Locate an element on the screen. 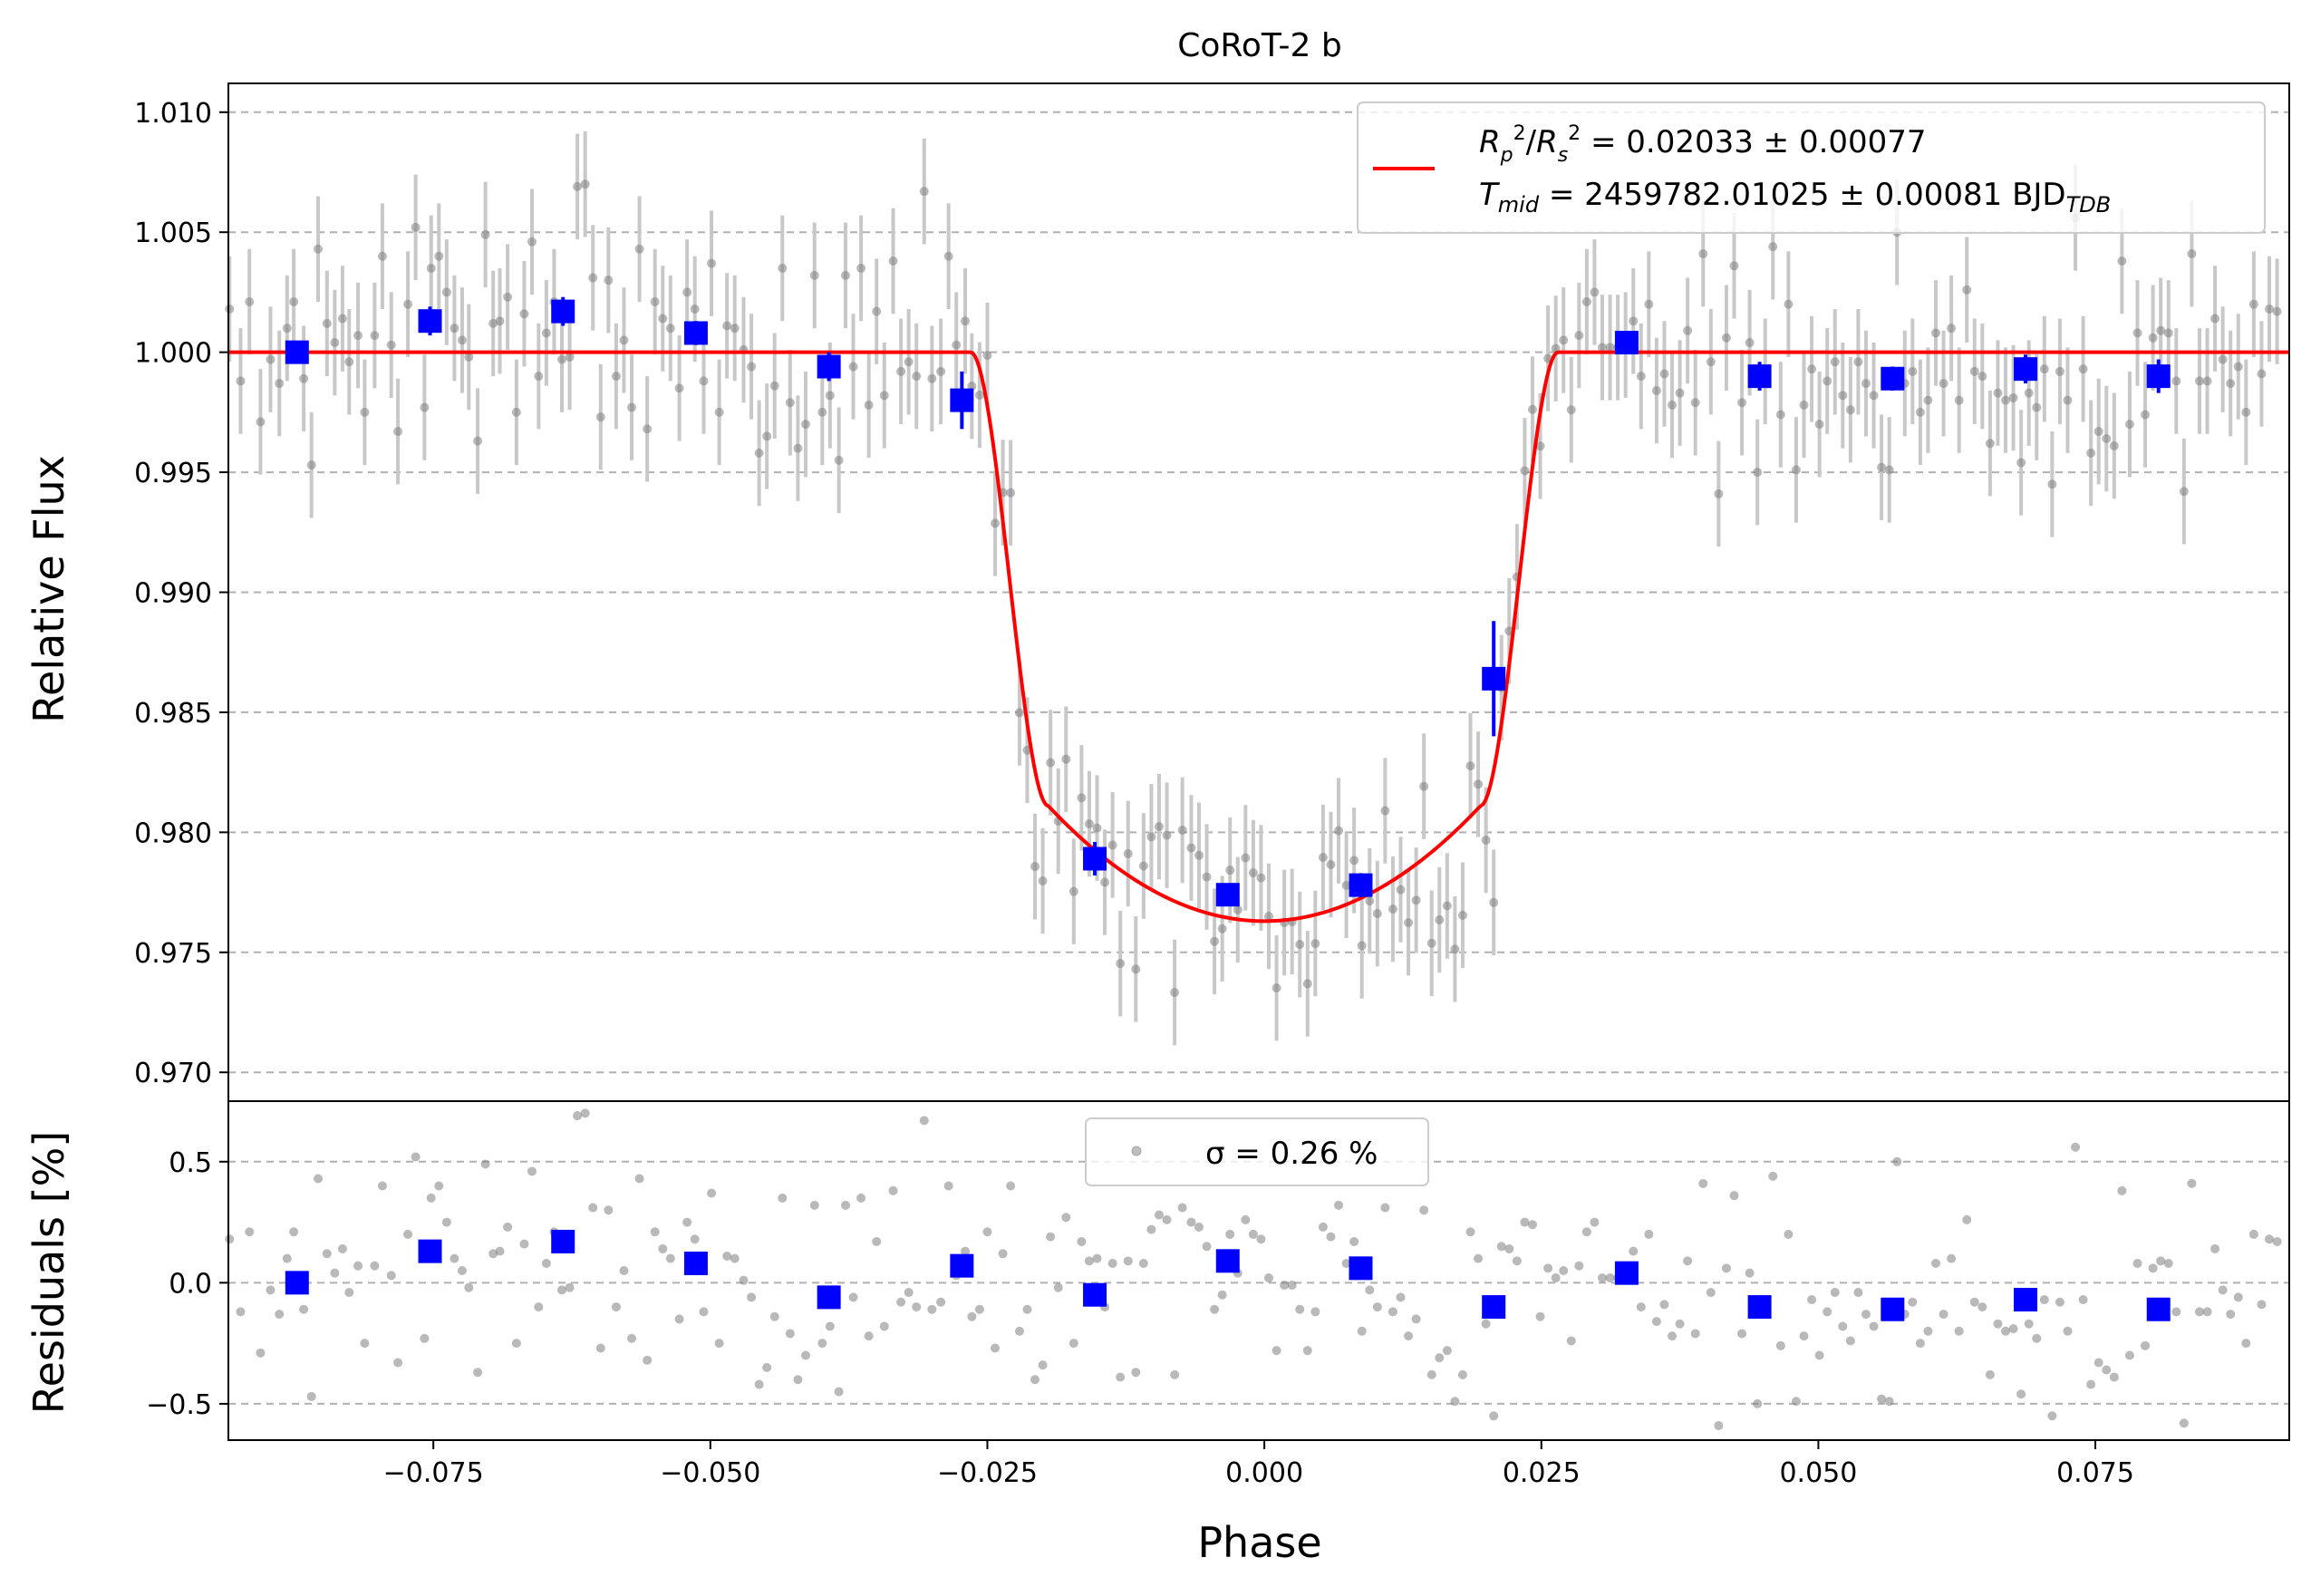 This screenshot has height=1596, width=2311. y-axis-label-top: Relative Flux is located at coordinates (49, 589).